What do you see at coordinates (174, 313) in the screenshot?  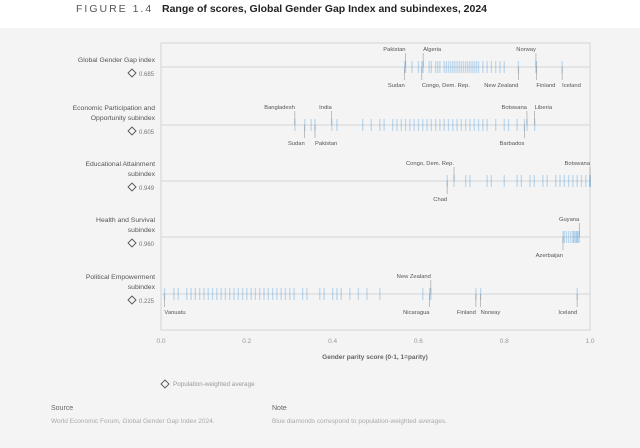 I see `country-label: Vanuatu` at bounding box center [174, 313].